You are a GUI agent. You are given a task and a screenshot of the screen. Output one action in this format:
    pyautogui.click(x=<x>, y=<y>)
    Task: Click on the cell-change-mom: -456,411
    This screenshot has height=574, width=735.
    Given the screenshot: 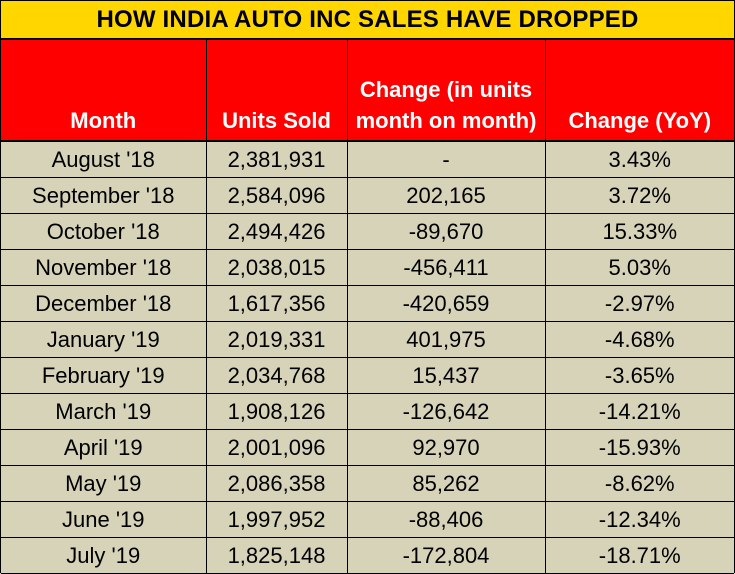 What is the action you would take?
    pyautogui.click(x=446, y=267)
    